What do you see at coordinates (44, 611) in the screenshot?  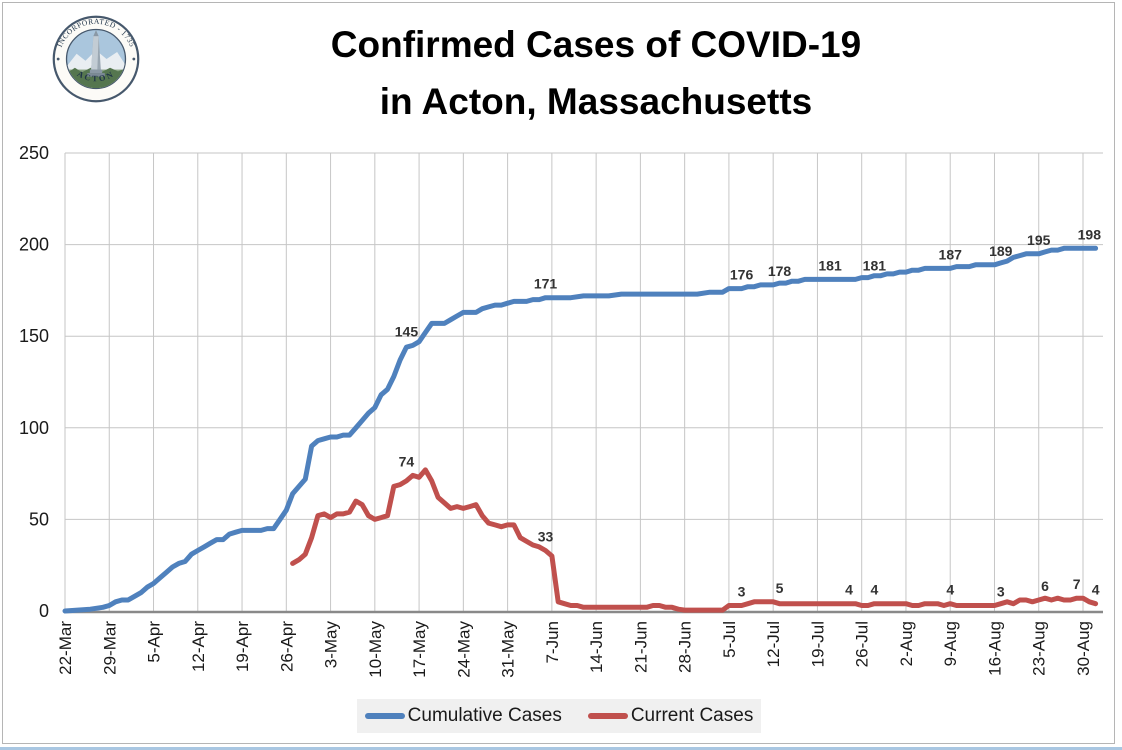 I see `y-tick-label: 0` at bounding box center [44, 611].